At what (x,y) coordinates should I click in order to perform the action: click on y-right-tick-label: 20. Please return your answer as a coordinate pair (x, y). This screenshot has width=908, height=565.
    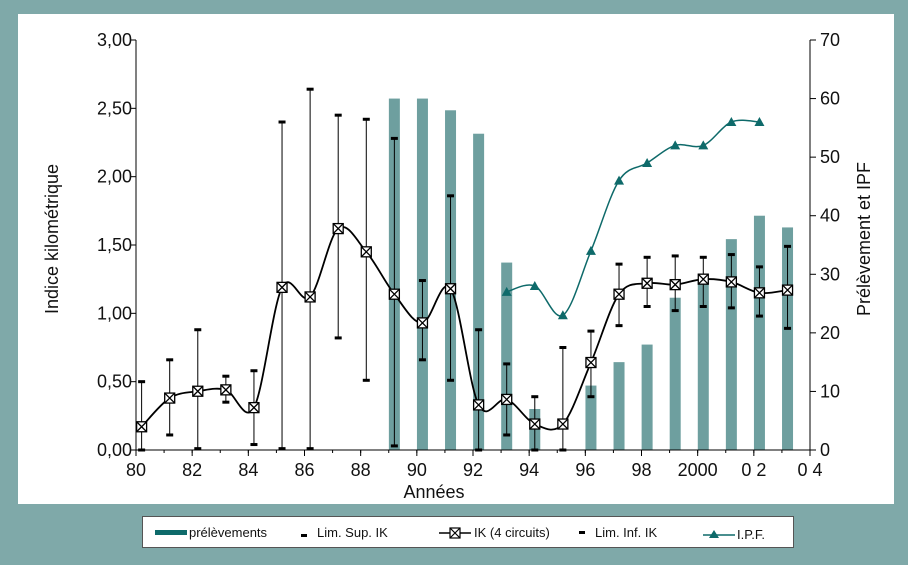
    Looking at the image, I should click on (830, 333).